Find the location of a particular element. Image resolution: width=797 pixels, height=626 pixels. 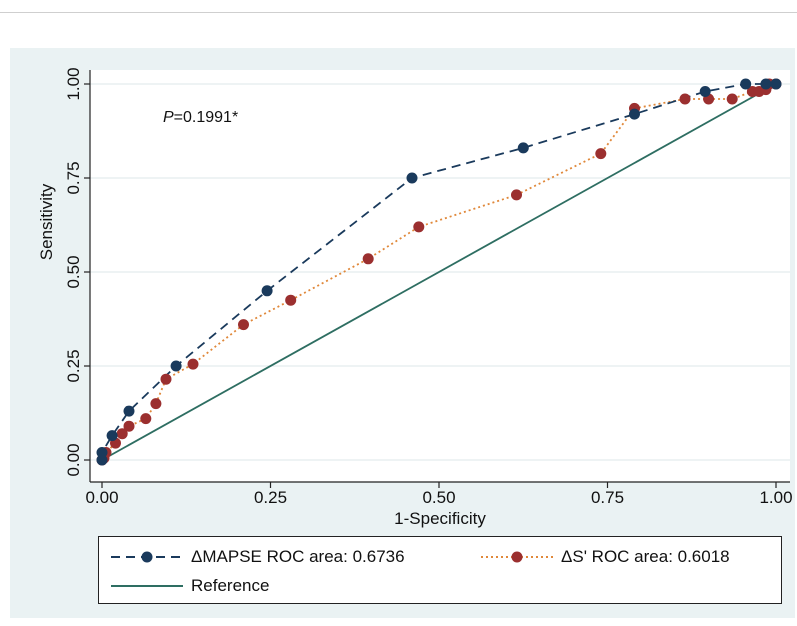

y-tick-label: 0.25 is located at coordinates (73, 365).